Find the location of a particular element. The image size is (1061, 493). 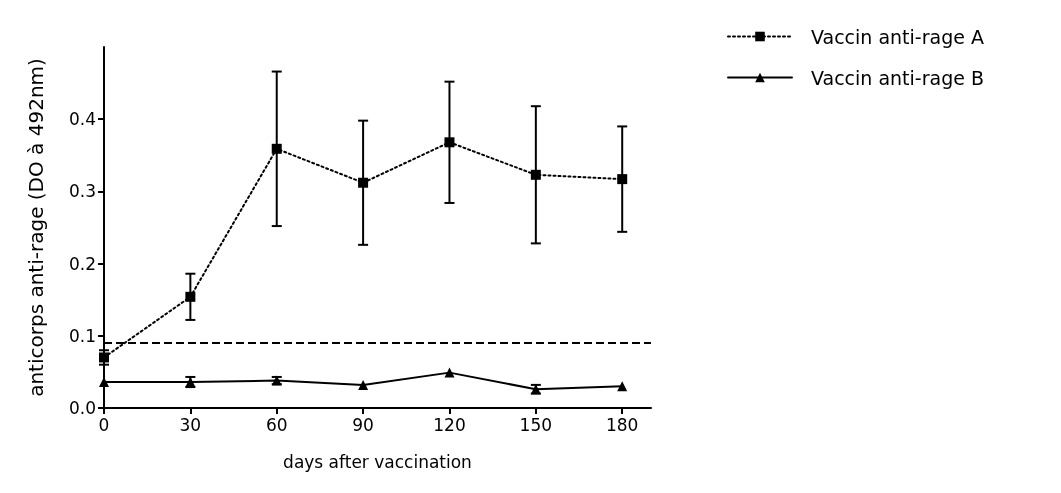

y-tick-label: 0.3 is located at coordinates (82, 191).